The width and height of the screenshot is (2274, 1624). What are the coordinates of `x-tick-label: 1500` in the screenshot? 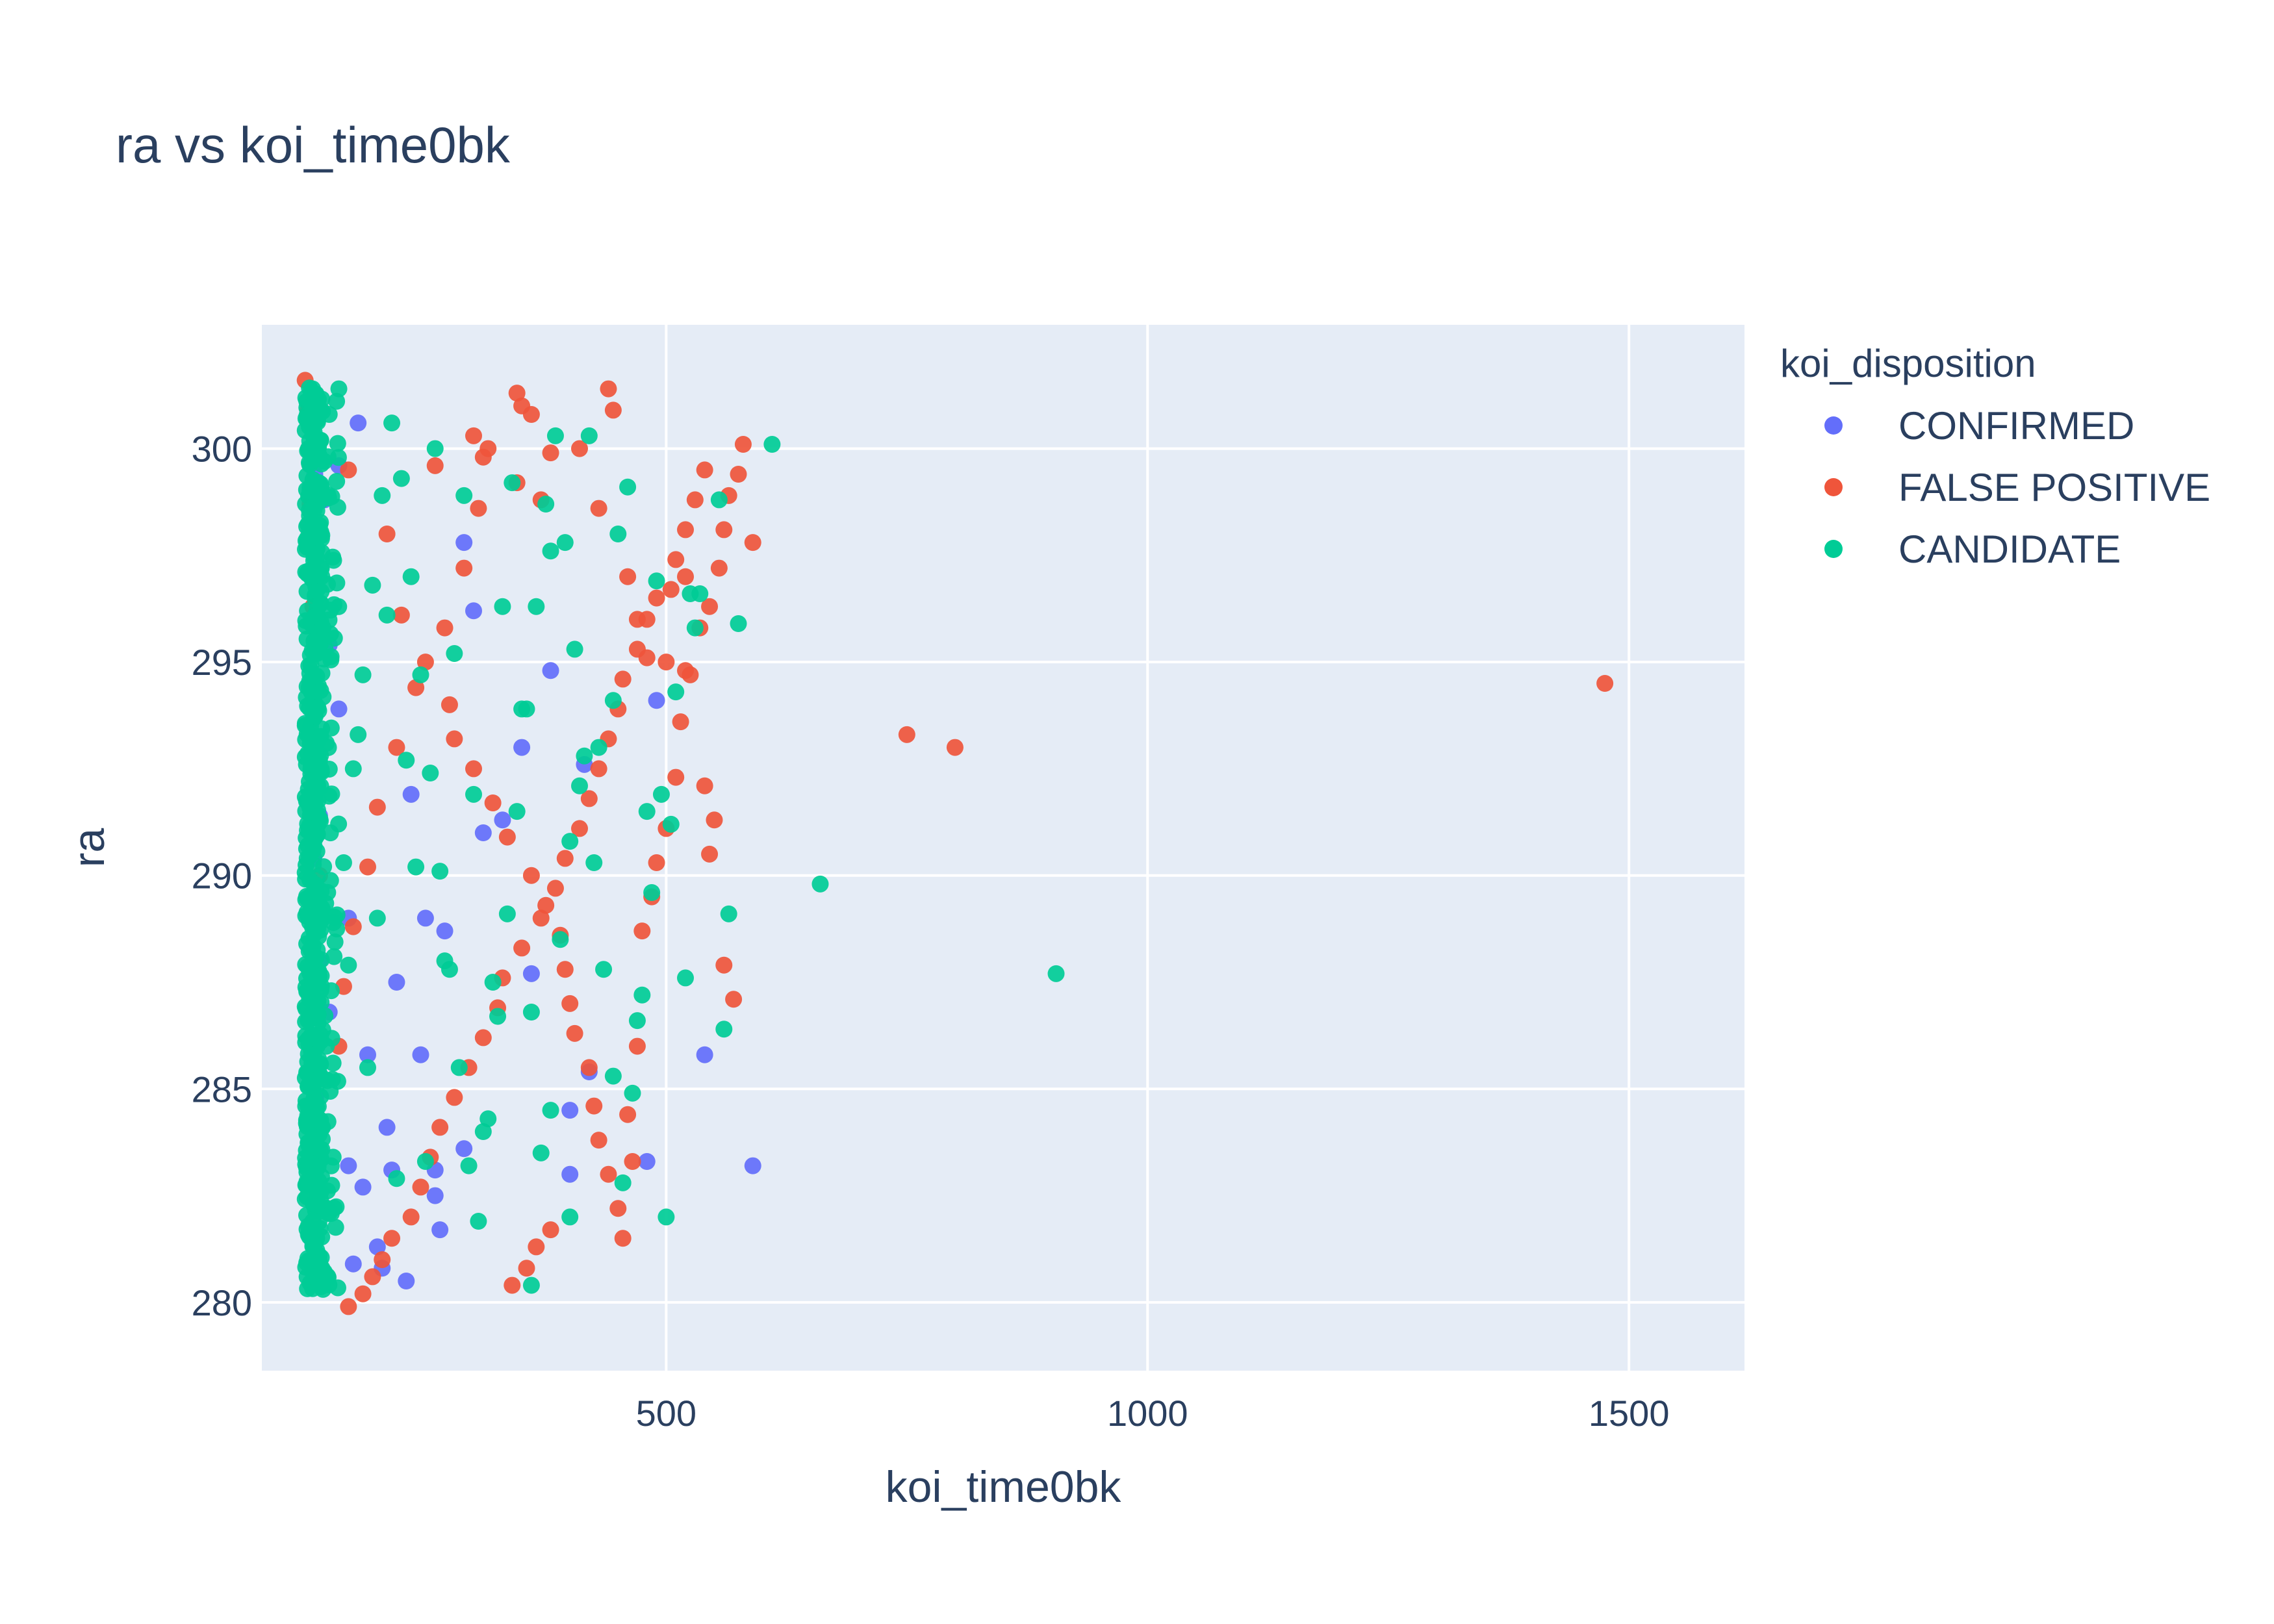 It's located at (1629, 1413).